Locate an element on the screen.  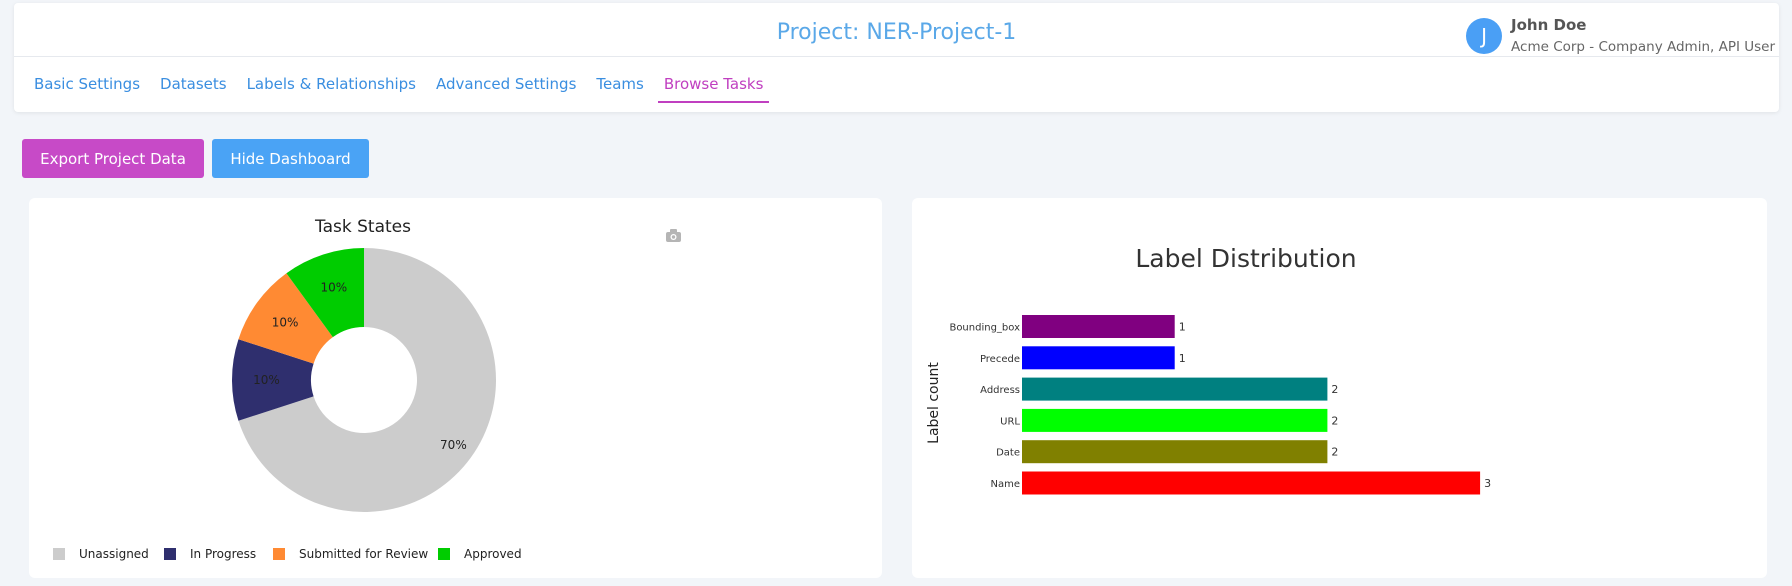
legend-label: Submitted for Review is located at coordinates (363, 554).